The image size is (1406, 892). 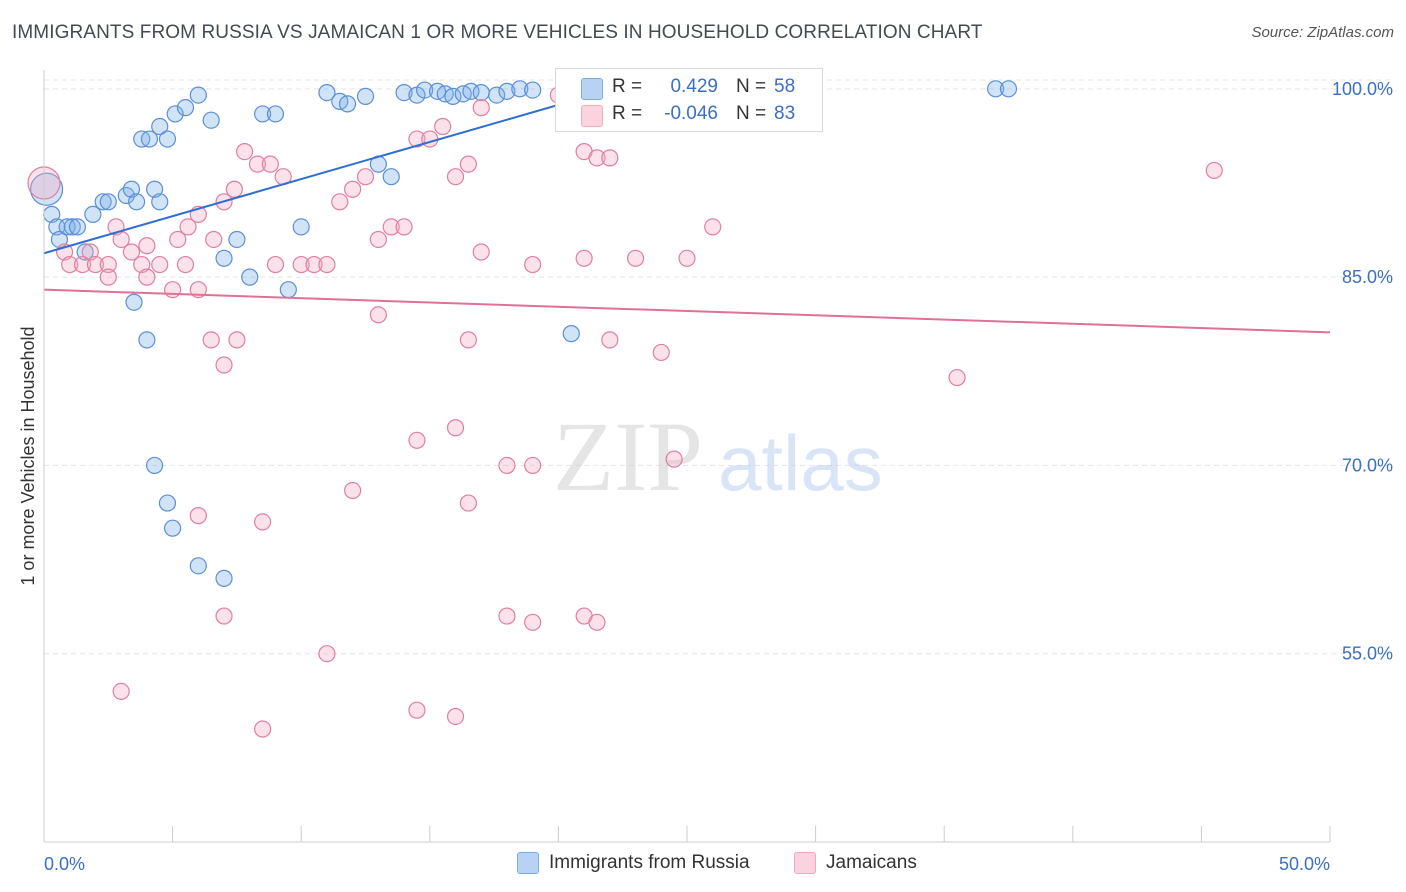 I want to click on stats-row-jamaicans: R = -0.046 N = 83, so click(x=689, y=114).